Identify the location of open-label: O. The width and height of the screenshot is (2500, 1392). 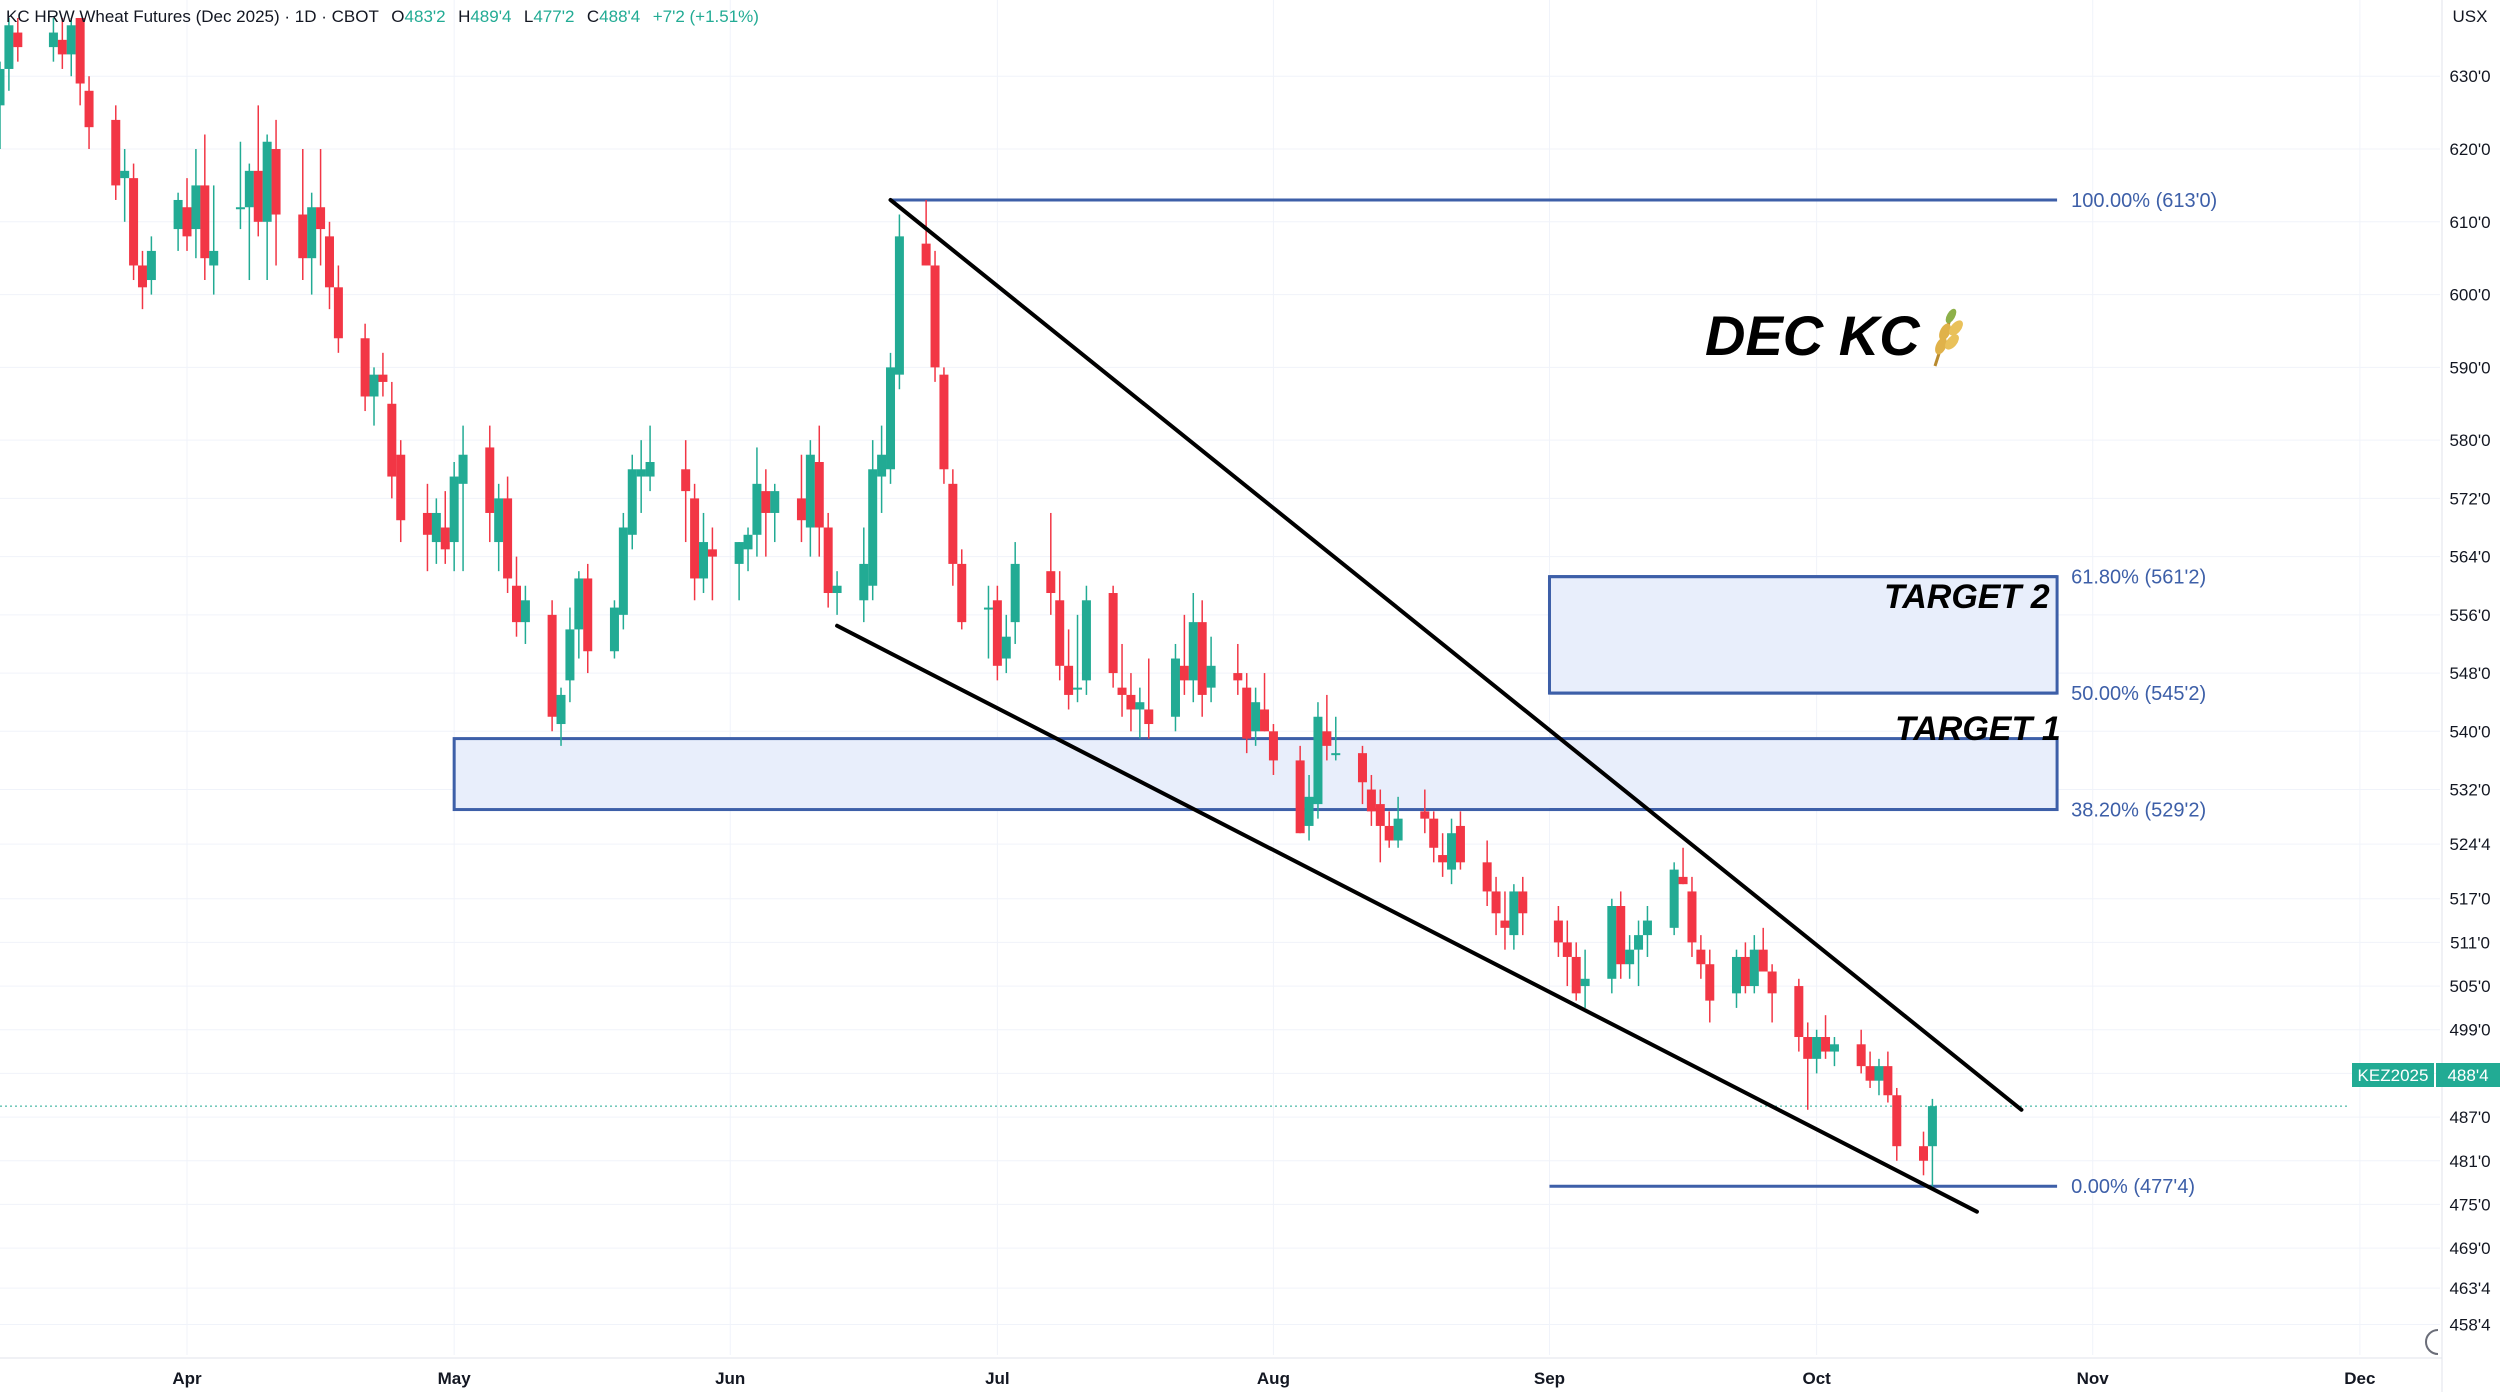
(397, 16).